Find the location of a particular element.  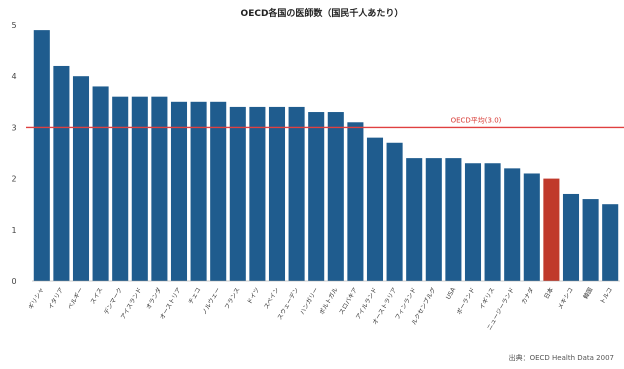

x-tick-label: ハンガリー is located at coordinates (309, 301).